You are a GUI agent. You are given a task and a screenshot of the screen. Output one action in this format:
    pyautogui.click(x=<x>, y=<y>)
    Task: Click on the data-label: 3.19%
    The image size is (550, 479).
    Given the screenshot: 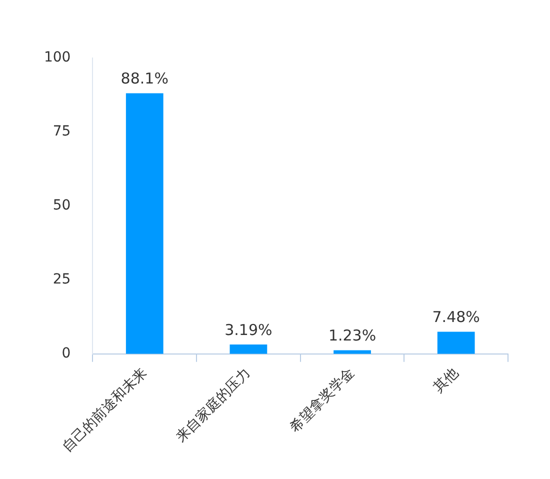 What is the action you would take?
    pyautogui.click(x=248, y=329)
    